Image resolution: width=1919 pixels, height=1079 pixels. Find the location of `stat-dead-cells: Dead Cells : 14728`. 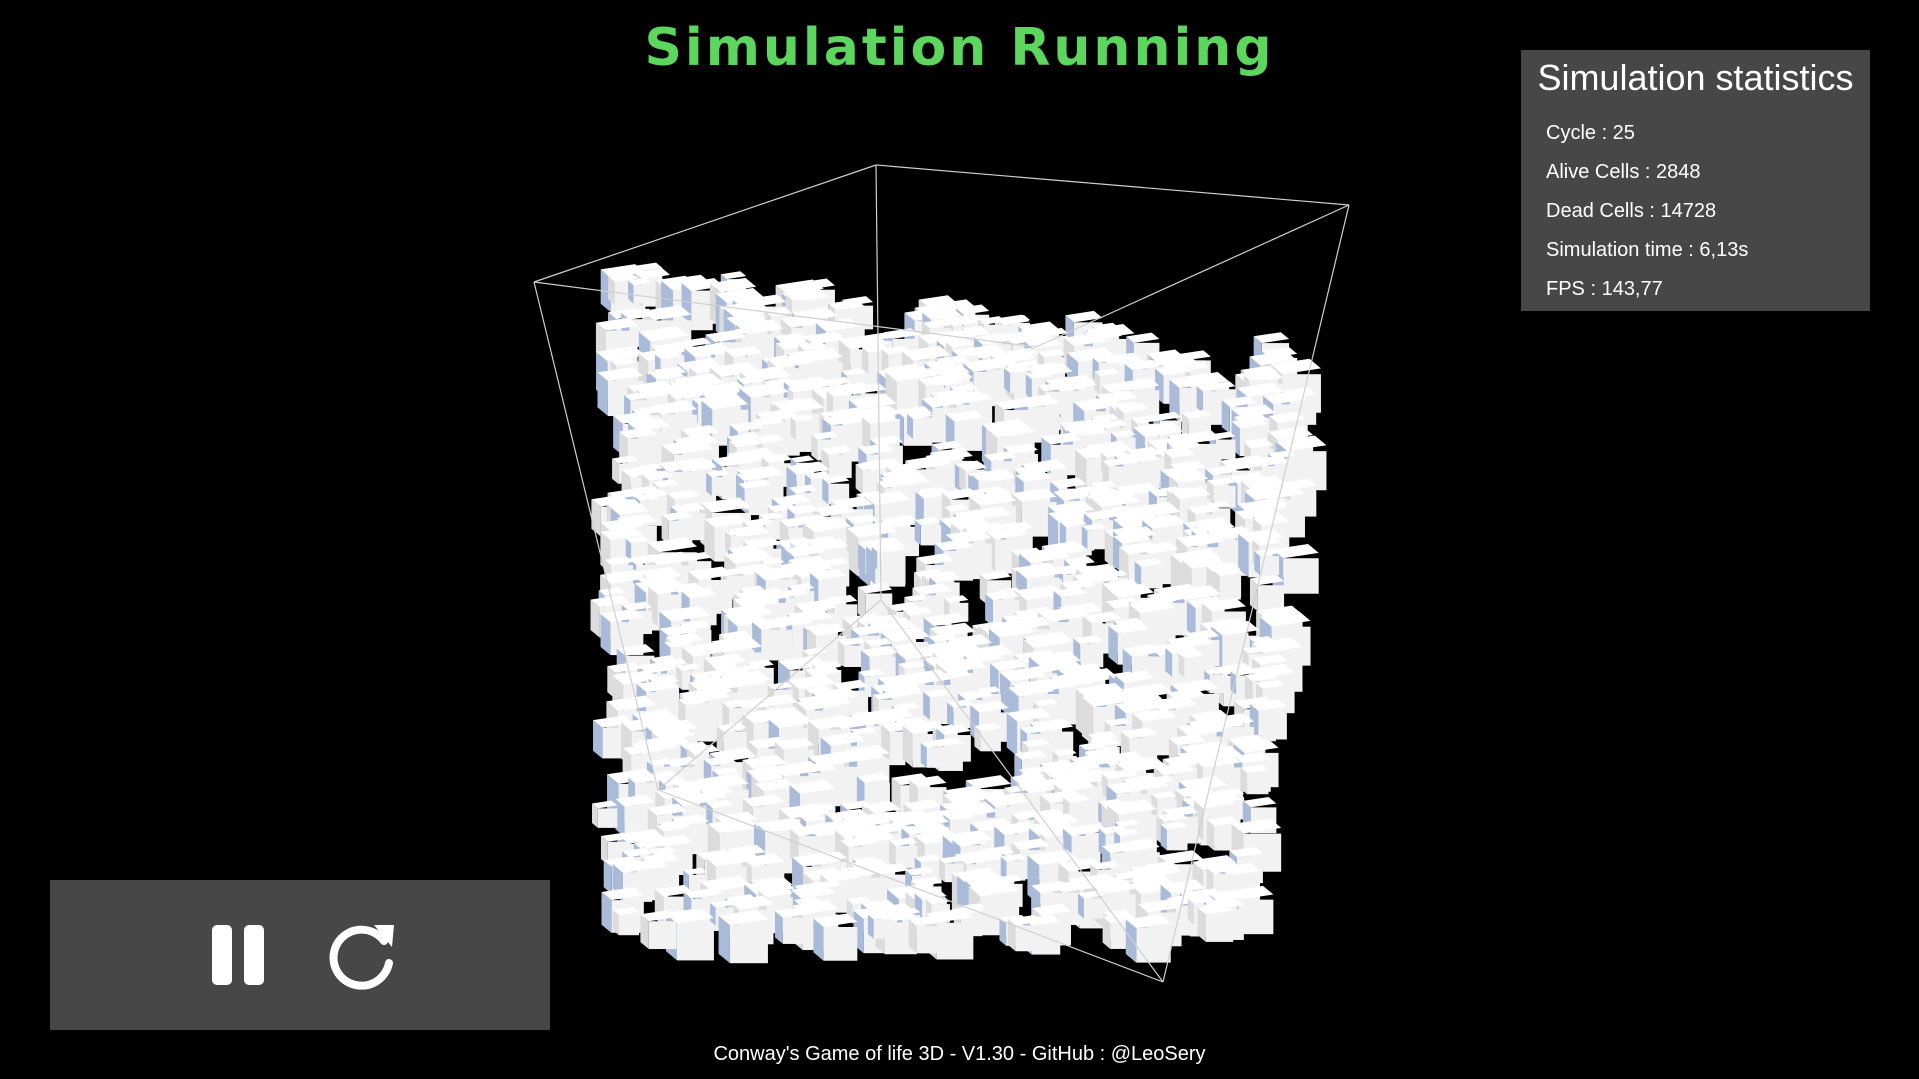

stat-dead-cells: Dead Cells : 14728 is located at coordinates (1631, 211).